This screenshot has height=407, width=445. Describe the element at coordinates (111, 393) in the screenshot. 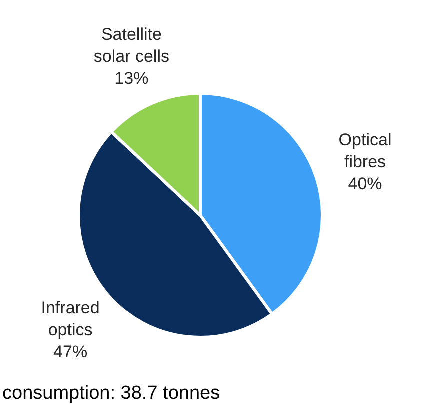

I see `text: consumption: 38.7 tonnes` at that location.